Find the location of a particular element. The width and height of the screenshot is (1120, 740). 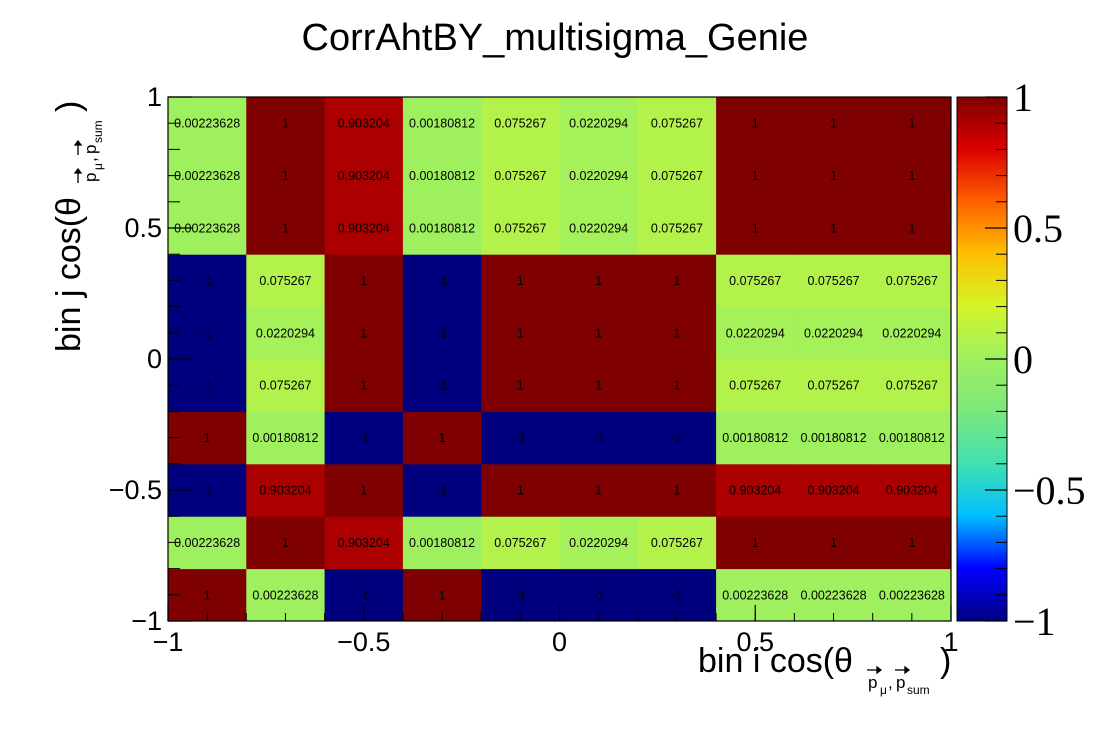

x-axis-label: bin i cos(θ p μ , p sum ) is located at coordinates (824, 669).